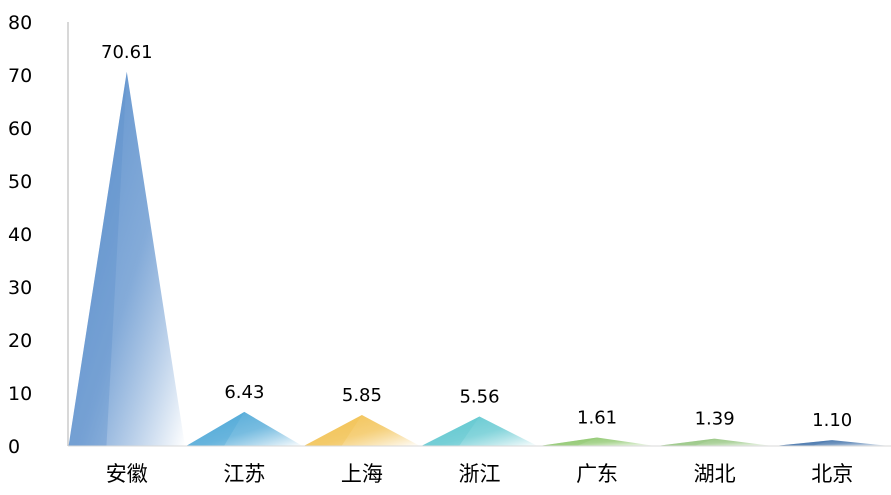 The image size is (891, 495). I want to click on x-tick-label: 浙江, so click(480, 474).